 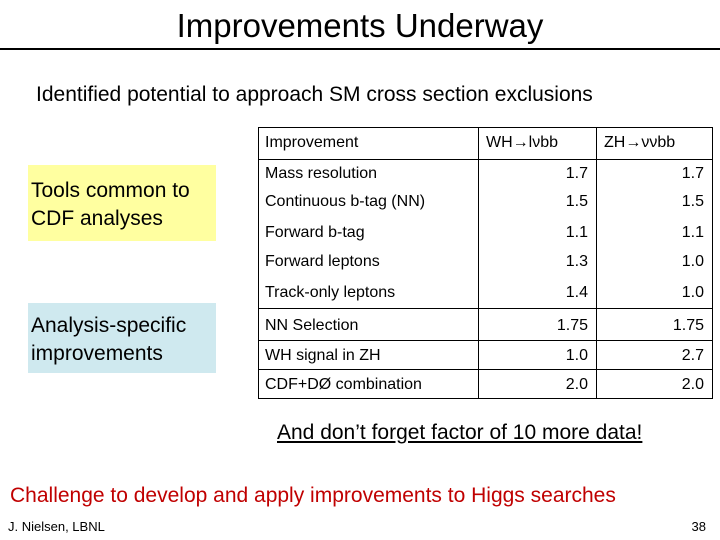 What do you see at coordinates (360, 25) in the screenshot?
I see `slide-title: Improvements Underway` at bounding box center [360, 25].